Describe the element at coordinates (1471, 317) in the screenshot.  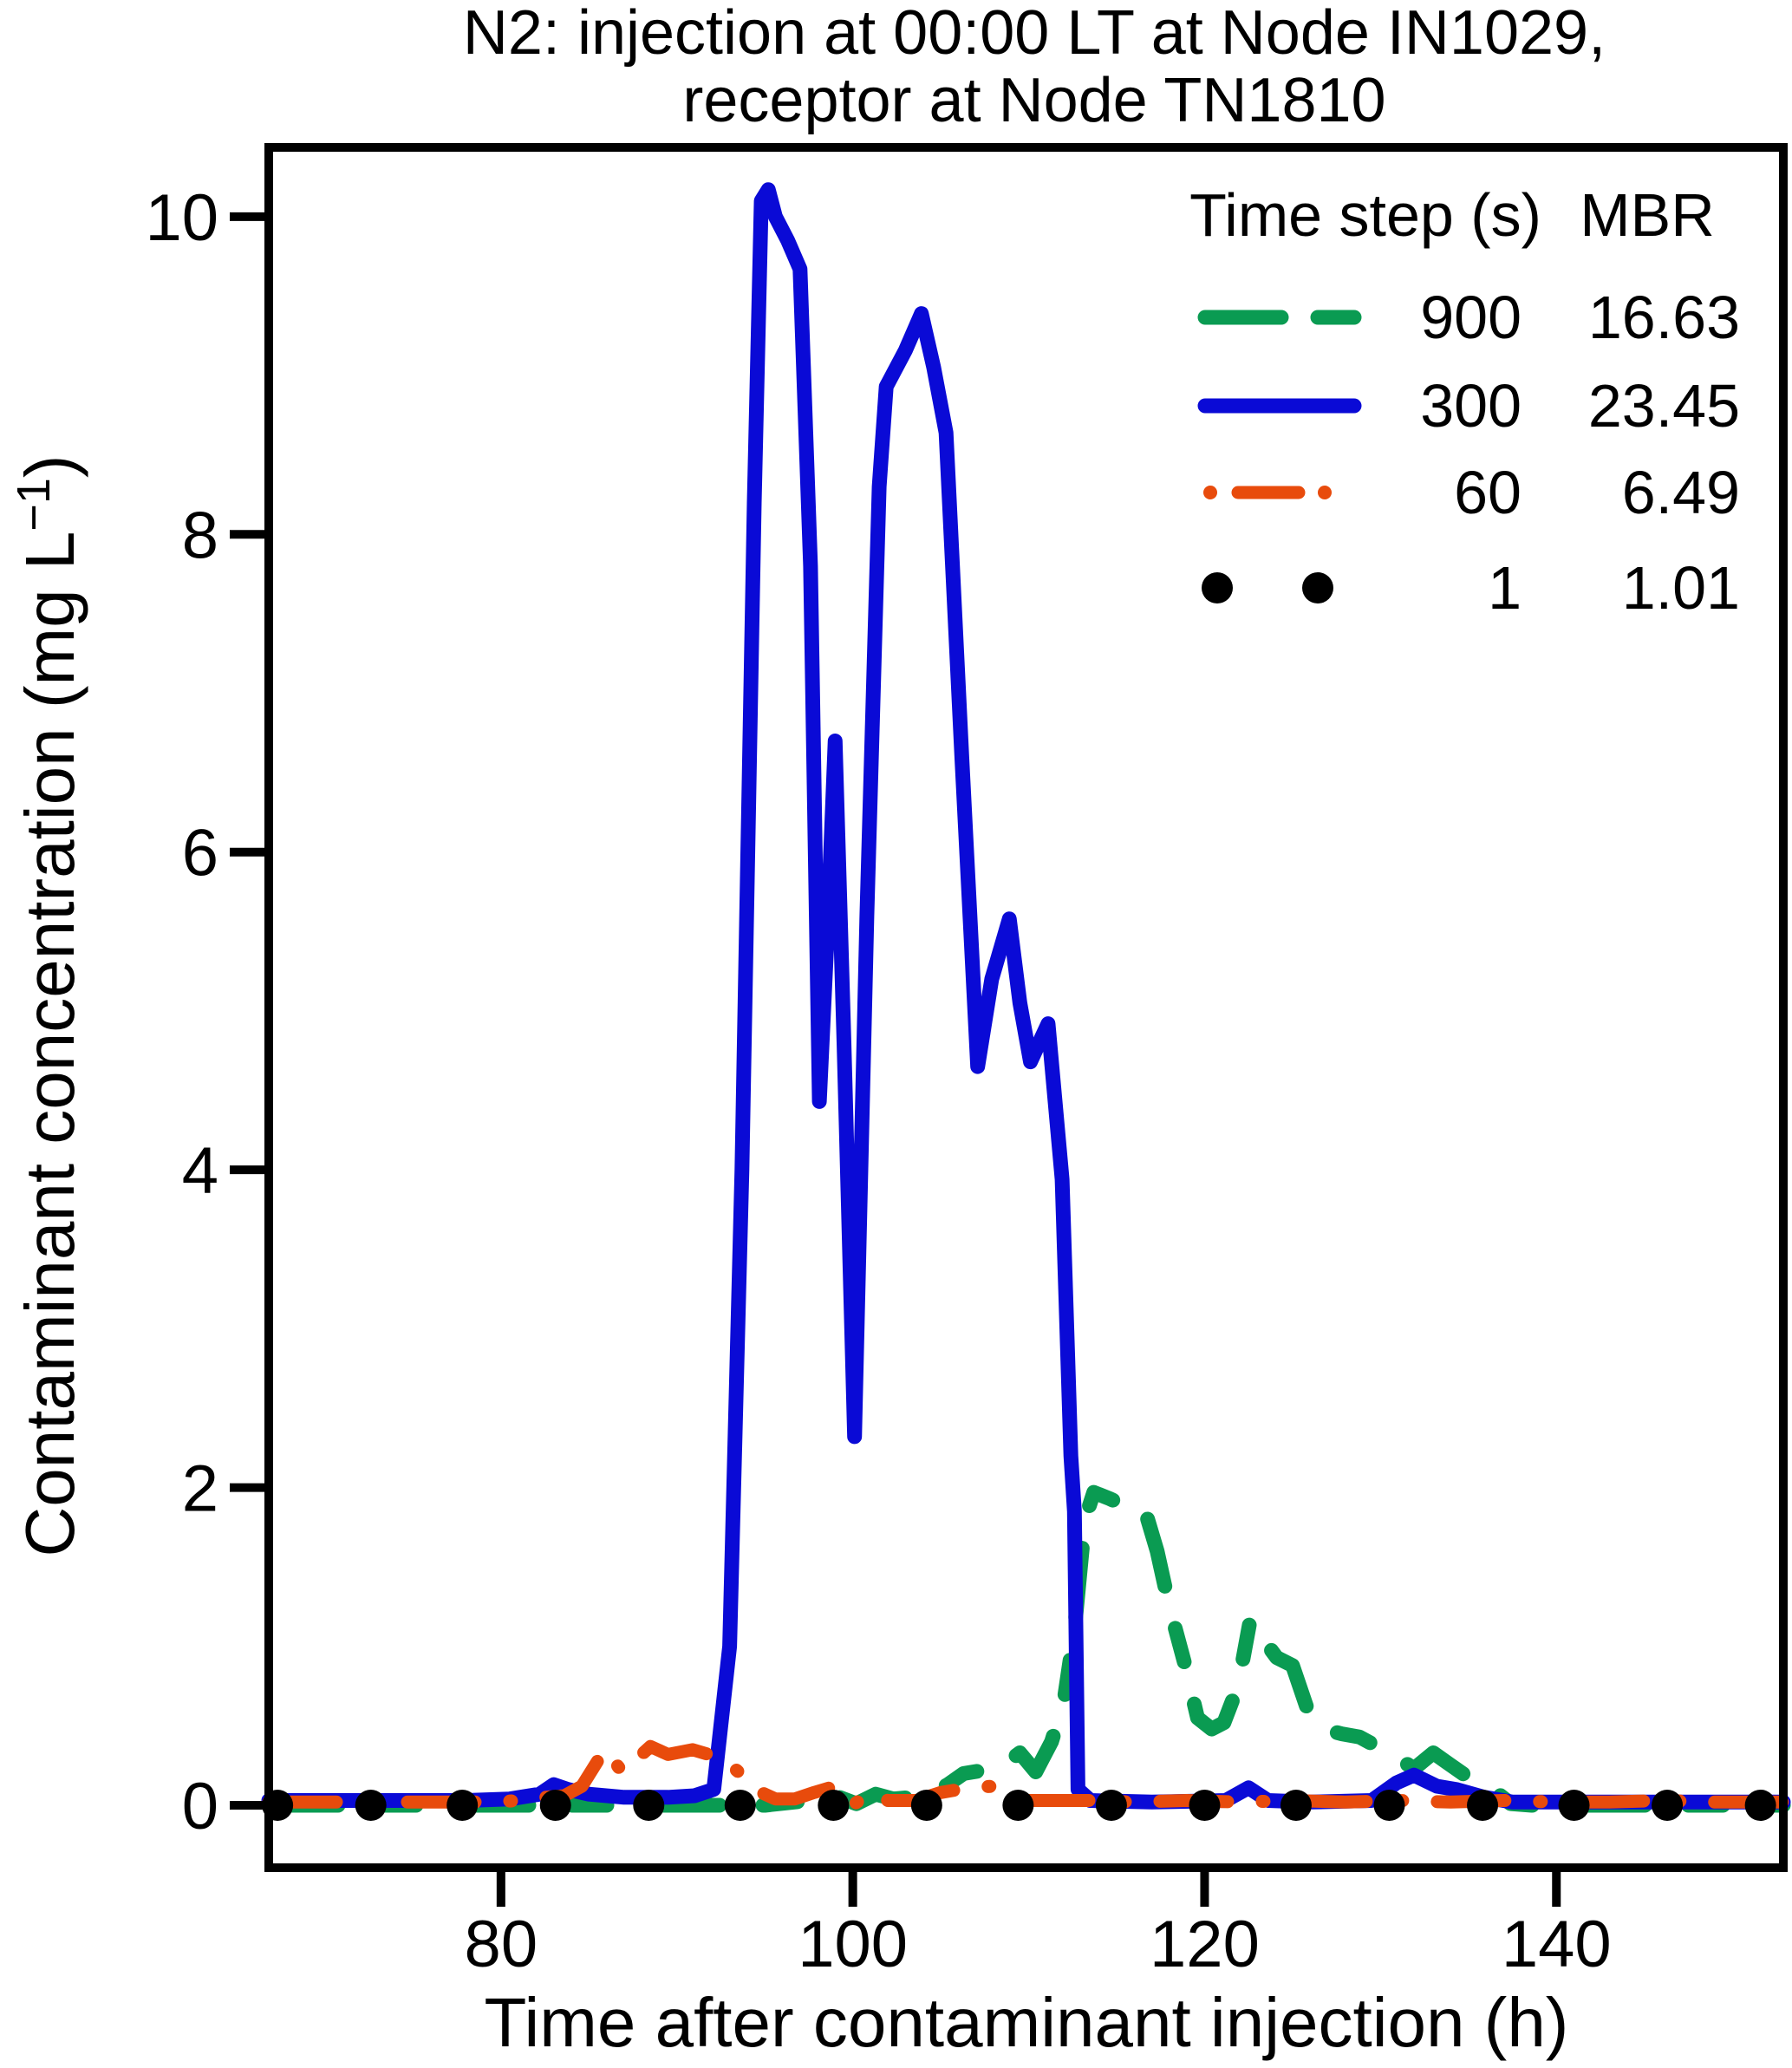
I see `legend-timestep-value: 900` at that location.